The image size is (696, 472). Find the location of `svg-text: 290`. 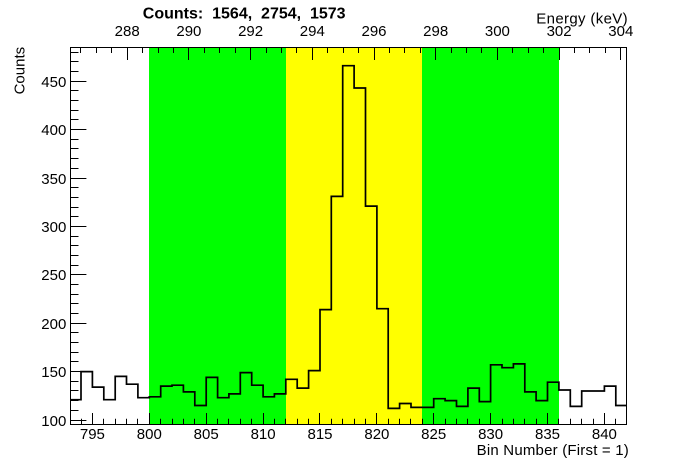

svg-text: 290 is located at coordinates (188, 31).